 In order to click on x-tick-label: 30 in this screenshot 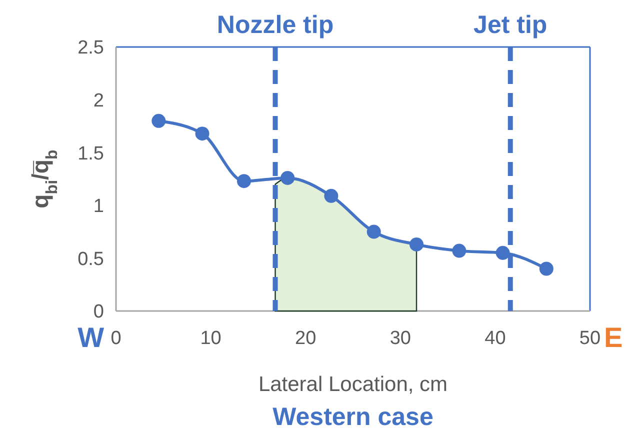, I will do `click(400, 338)`.